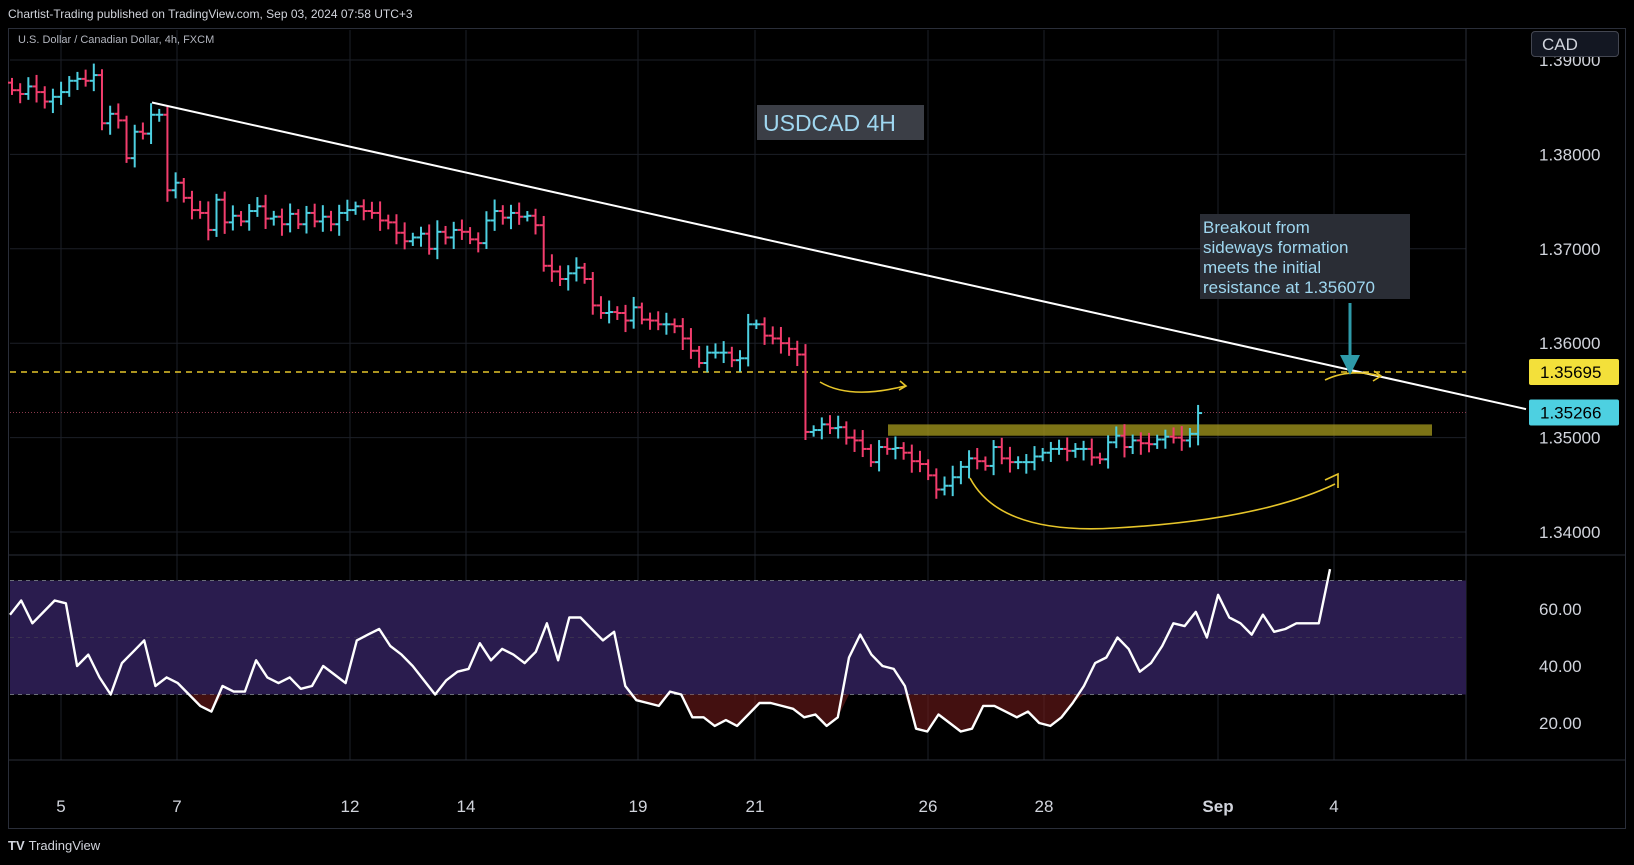 The height and width of the screenshot is (865, 1634). I want to click on callout-line: sideways formation, so click(1276, 247).